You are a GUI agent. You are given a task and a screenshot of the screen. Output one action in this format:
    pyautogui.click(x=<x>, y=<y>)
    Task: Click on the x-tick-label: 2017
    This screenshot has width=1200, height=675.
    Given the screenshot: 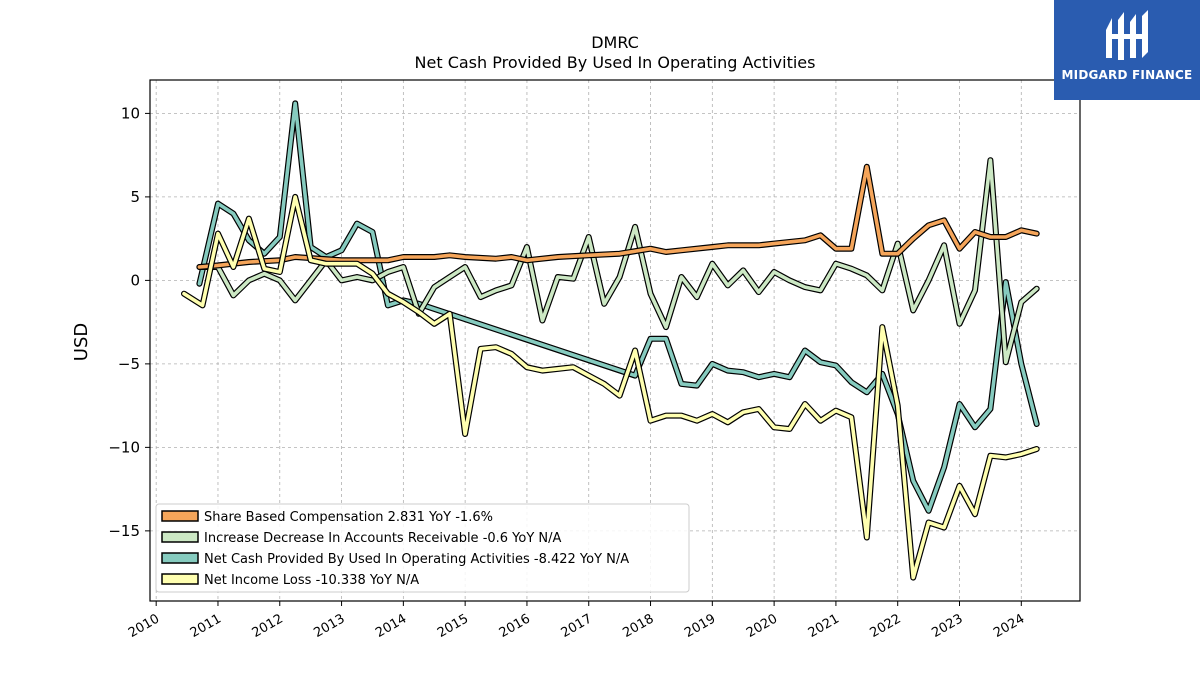 What is the action you would take?
    pyautogui.click(x=577, y=626)
    